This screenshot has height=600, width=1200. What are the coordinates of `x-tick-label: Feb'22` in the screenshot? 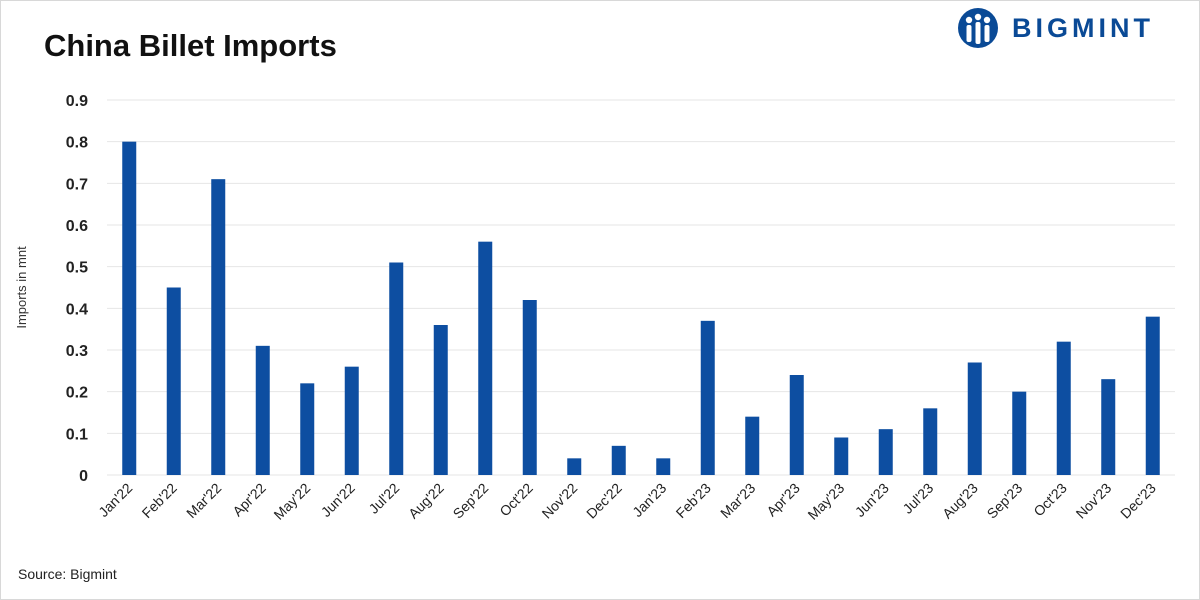 It's located at (159, 500).